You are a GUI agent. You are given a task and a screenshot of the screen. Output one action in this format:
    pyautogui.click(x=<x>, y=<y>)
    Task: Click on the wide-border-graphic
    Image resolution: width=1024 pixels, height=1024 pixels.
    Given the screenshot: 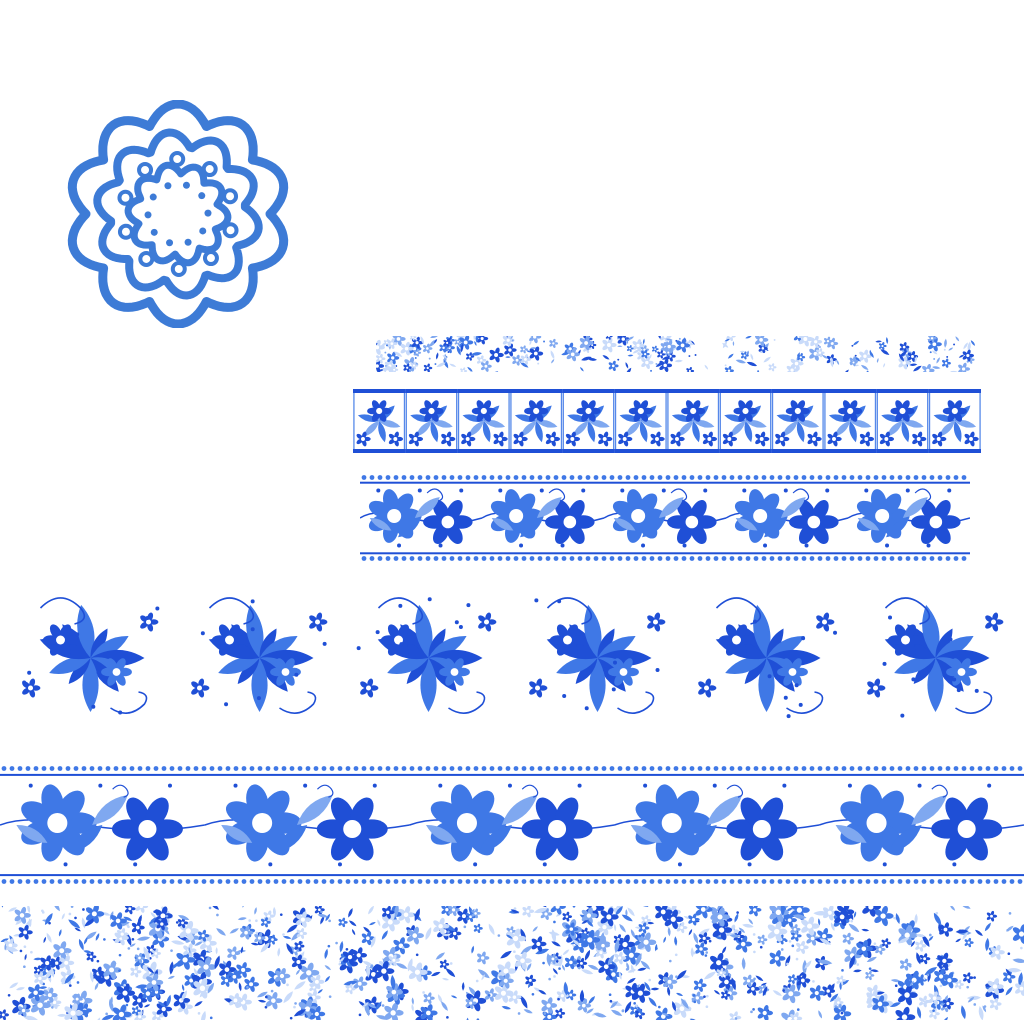 What is the action you would take?
    pyautogui.click(x=512, y=825)
    